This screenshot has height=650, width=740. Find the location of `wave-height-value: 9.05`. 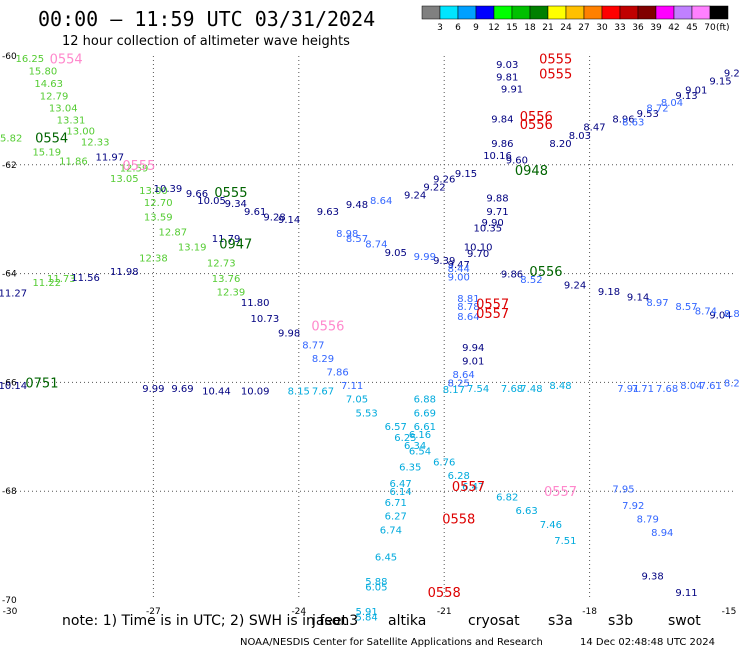

wave-height-value: 9.05 is located at coordinates (396, 253).